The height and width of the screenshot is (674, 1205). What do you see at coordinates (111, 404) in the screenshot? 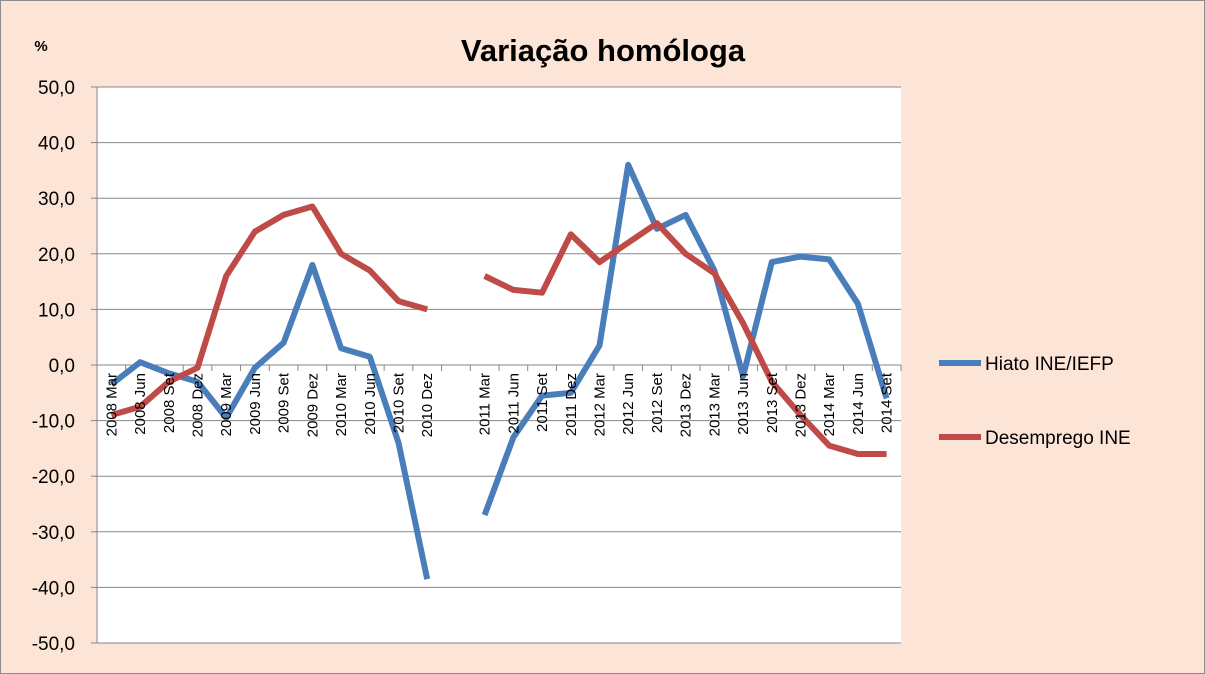
I see `x-tick-label: 2008 Mar` at bounding box center [111, 404].